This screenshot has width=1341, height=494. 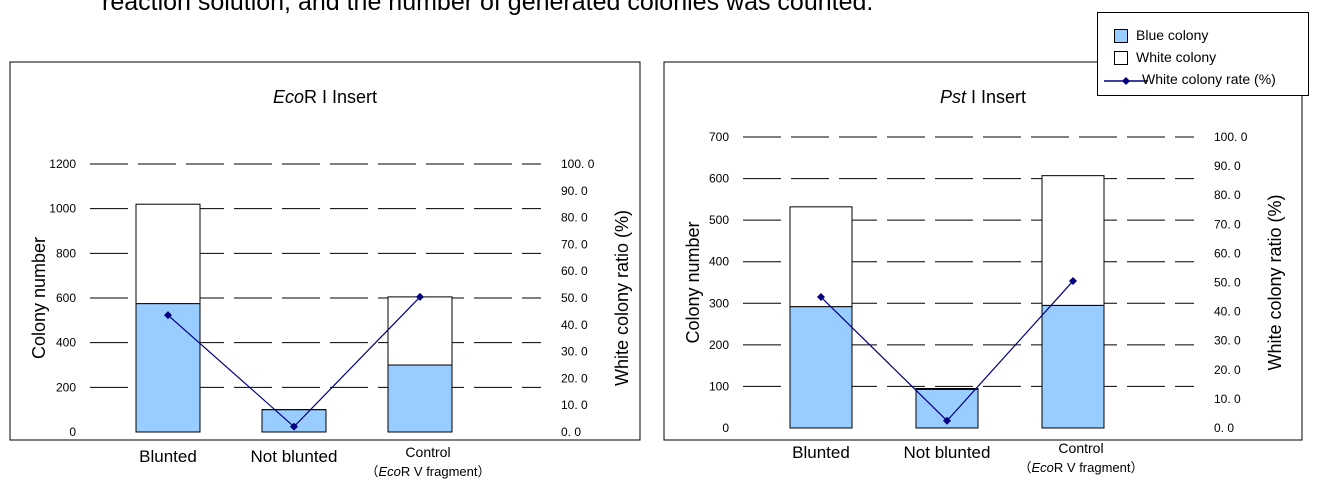 What do you see at coordinates (62, 209) in the screenshot?
I see `y-tick-label: 1000` at bounding box center [62, 209].